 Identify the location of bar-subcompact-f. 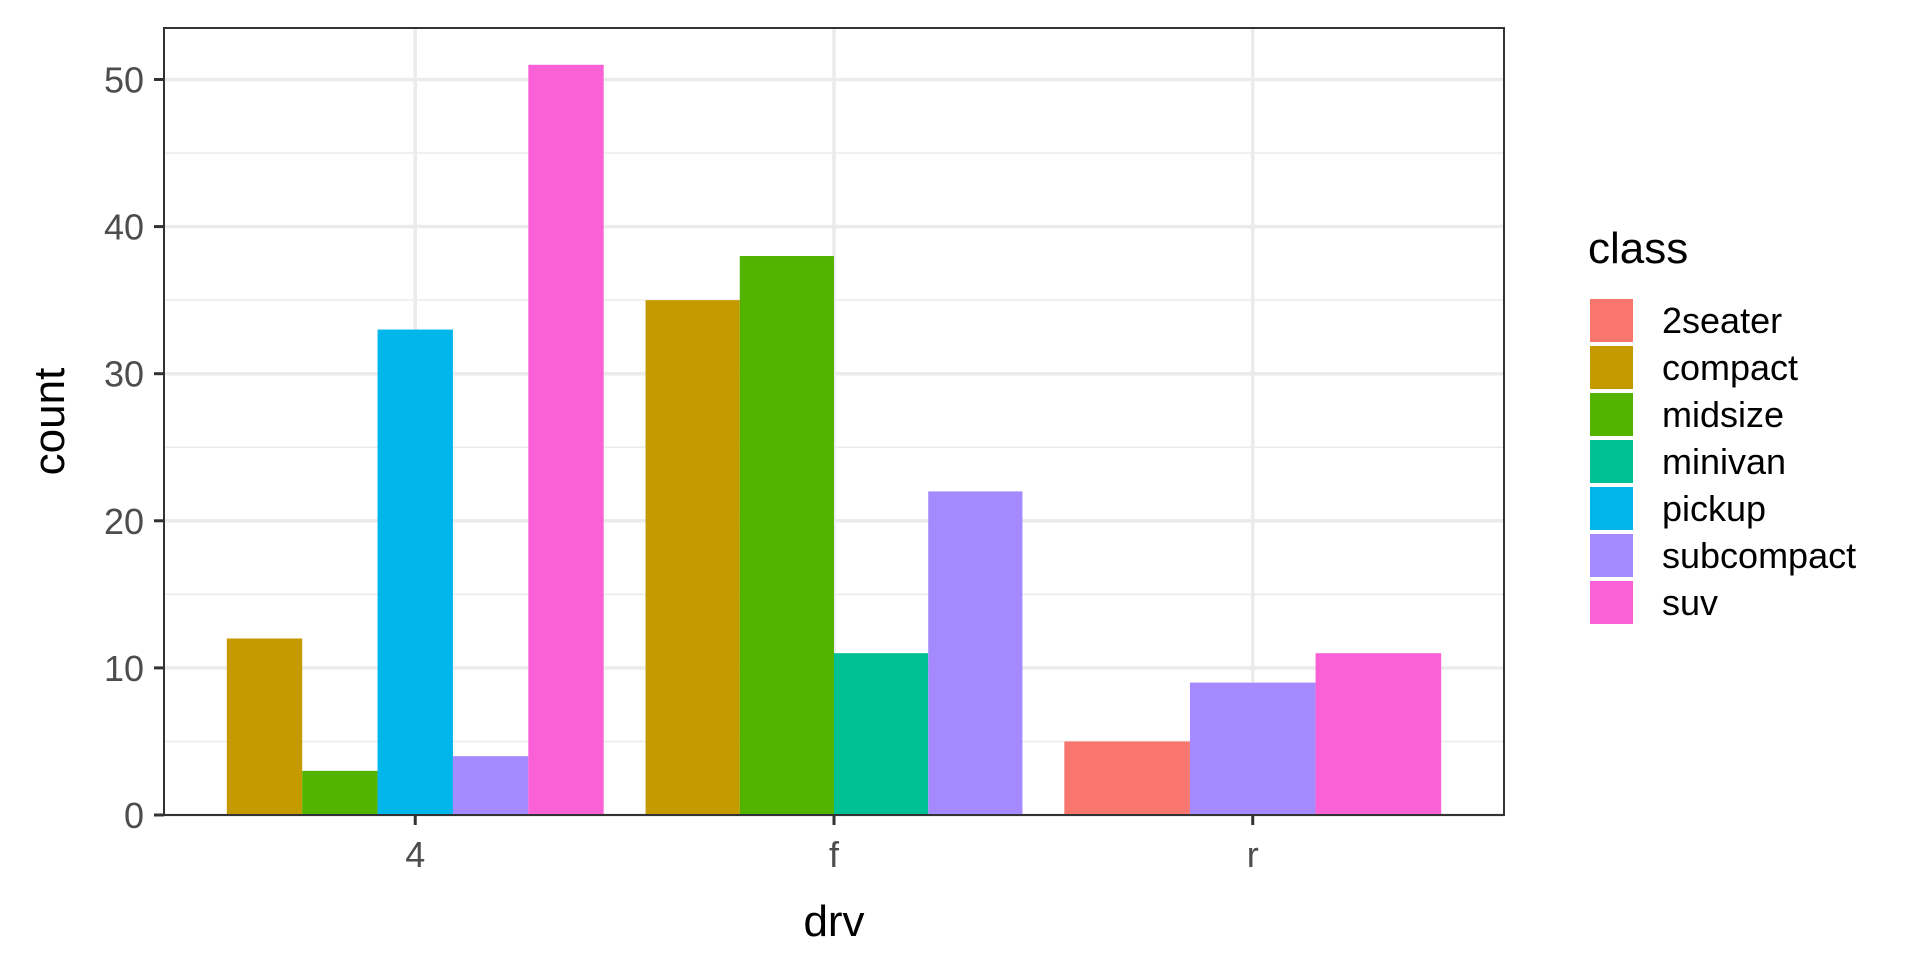
(975, 653).